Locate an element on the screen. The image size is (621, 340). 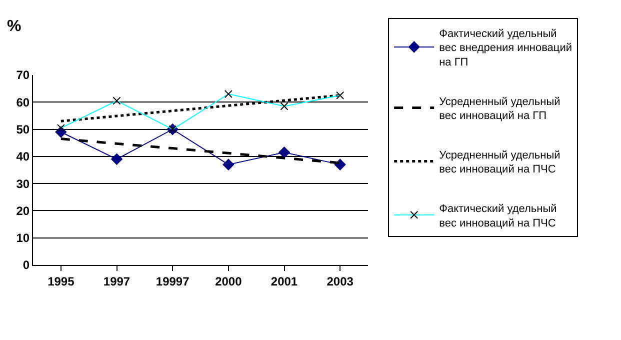
legend-label: Усредненный удельный вес инноваций на ПЧС is located at coordinates (499, 162).